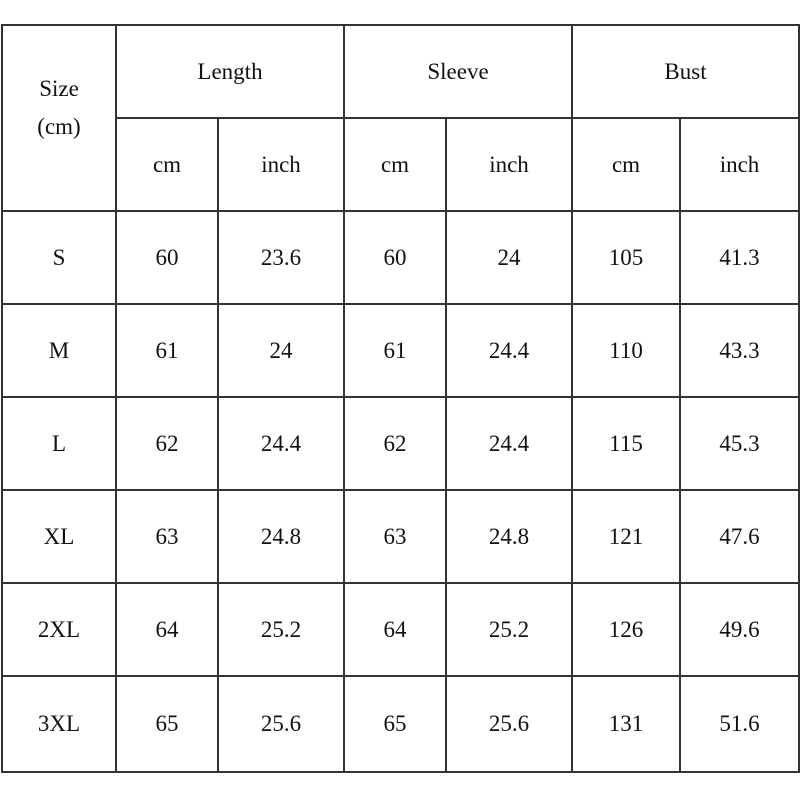 This screenshot has height=800, width=800. Describe the element at coordinates (685, 71) in the screenshot. I see `bust-header: Bust` at that location.